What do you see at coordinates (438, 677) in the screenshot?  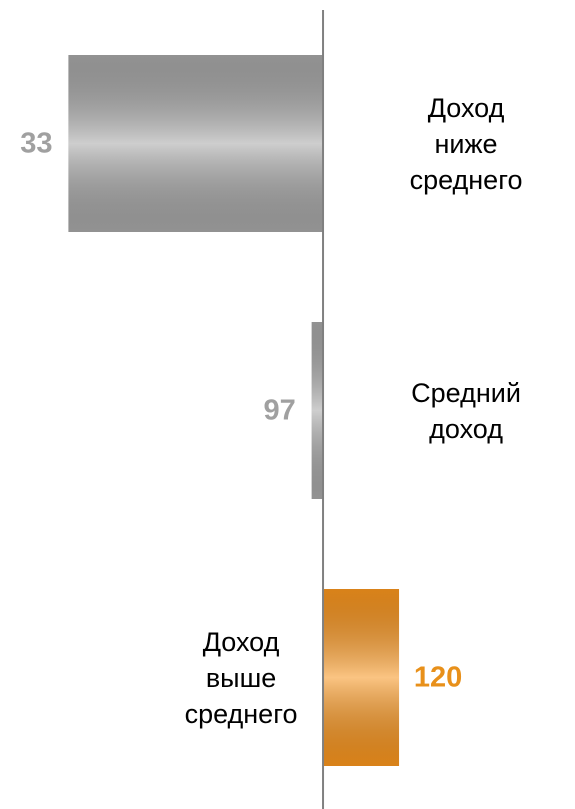 I see `value-label: 120` at bounding box center [438, 677].